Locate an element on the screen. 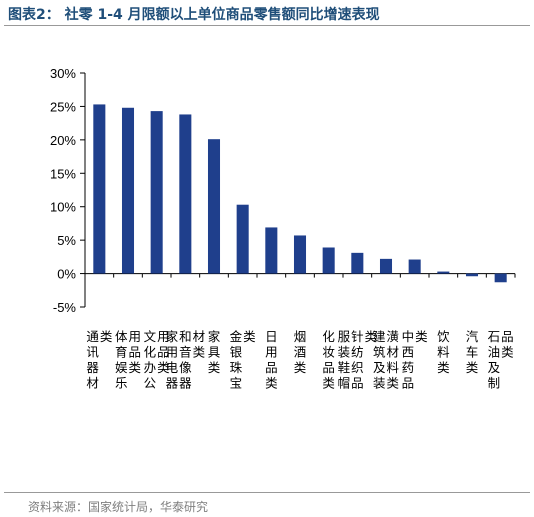 The image size is (534, 517). source-divider is located at coordinates (267, 492).